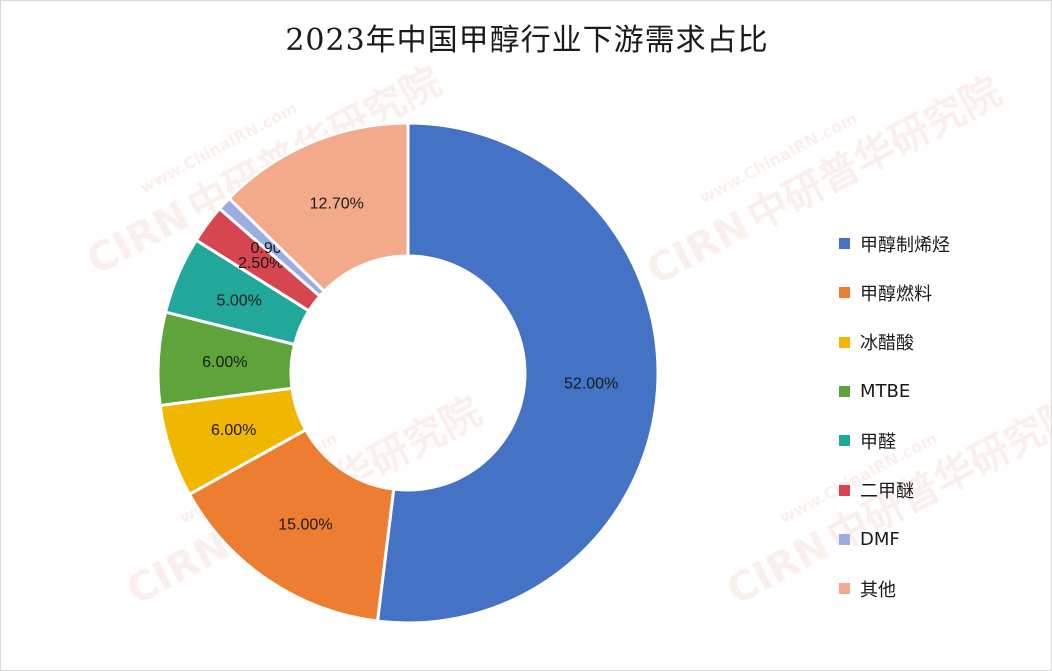  What do you see at coordinates (305, 525) in the screenshot?
I see `data-label-1: 15.00%` at bounding box center [305, 525].